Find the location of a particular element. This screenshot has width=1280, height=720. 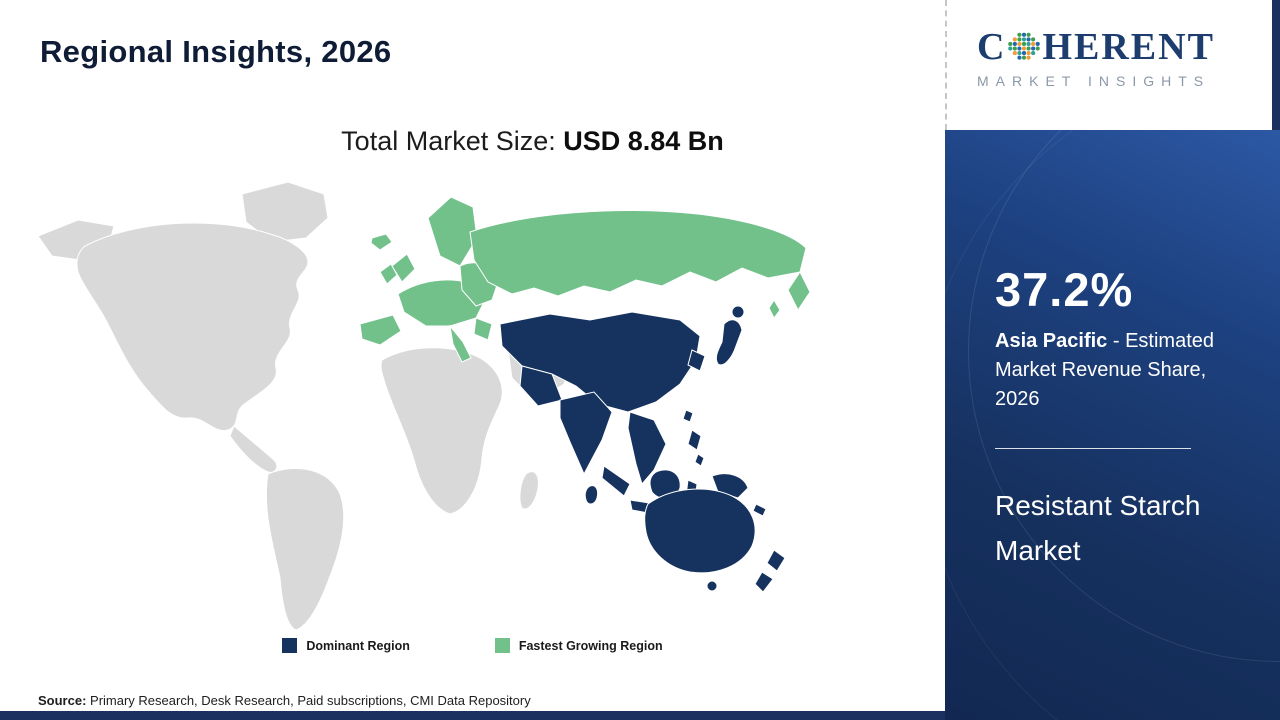

japan is located at coordinates (729, 342).